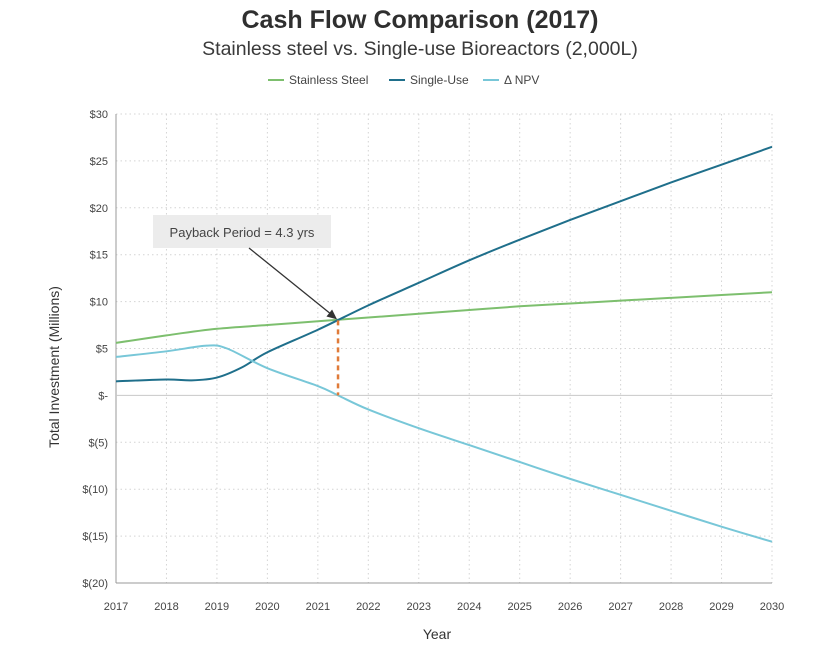 The image size is (840, 649). Describe the element at coordinates (437, 634) in the screenshot. I see `x-axis-title: Year` at that location.